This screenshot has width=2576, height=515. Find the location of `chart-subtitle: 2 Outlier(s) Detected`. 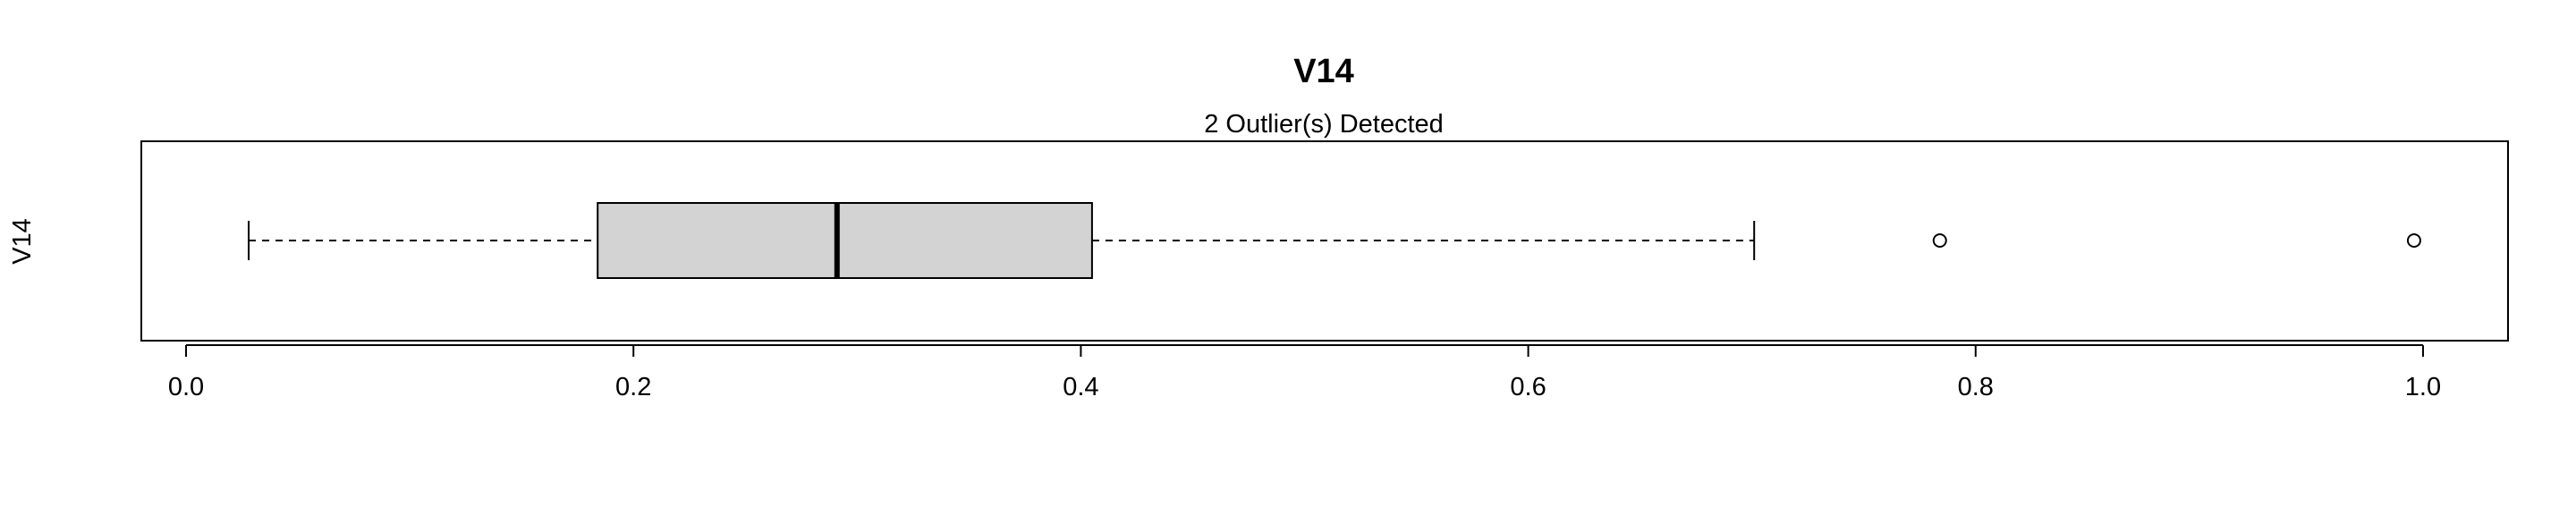

chart-subtitle: 2 Outlier(s) Detected is located at coordinates (1324, 124).